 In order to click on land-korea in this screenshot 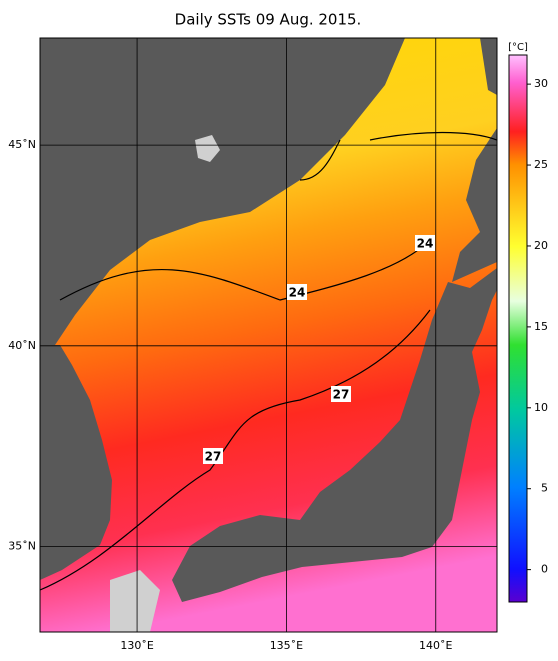, I will do `click(76, 462)`.